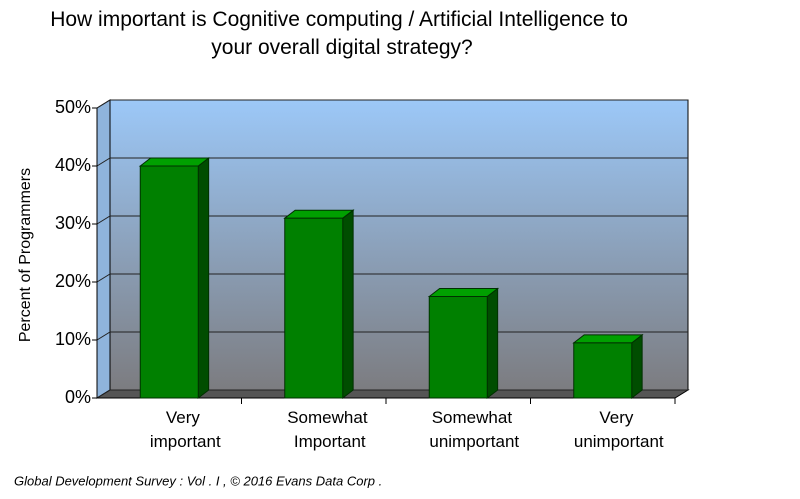 The width and height of the screenshot is (800, 499). Describe the element at coordinates (73, 281) in the screenshot. I see `y-tick-label: 20%` at that location.